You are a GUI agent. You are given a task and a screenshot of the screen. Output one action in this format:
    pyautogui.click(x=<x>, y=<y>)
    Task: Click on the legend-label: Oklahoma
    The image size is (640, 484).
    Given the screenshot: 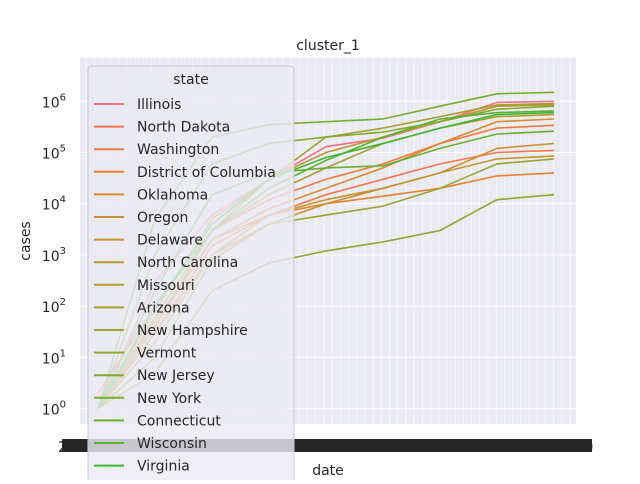 What is the action you would take?
    pyautogui.click(x=172, y=195)
    